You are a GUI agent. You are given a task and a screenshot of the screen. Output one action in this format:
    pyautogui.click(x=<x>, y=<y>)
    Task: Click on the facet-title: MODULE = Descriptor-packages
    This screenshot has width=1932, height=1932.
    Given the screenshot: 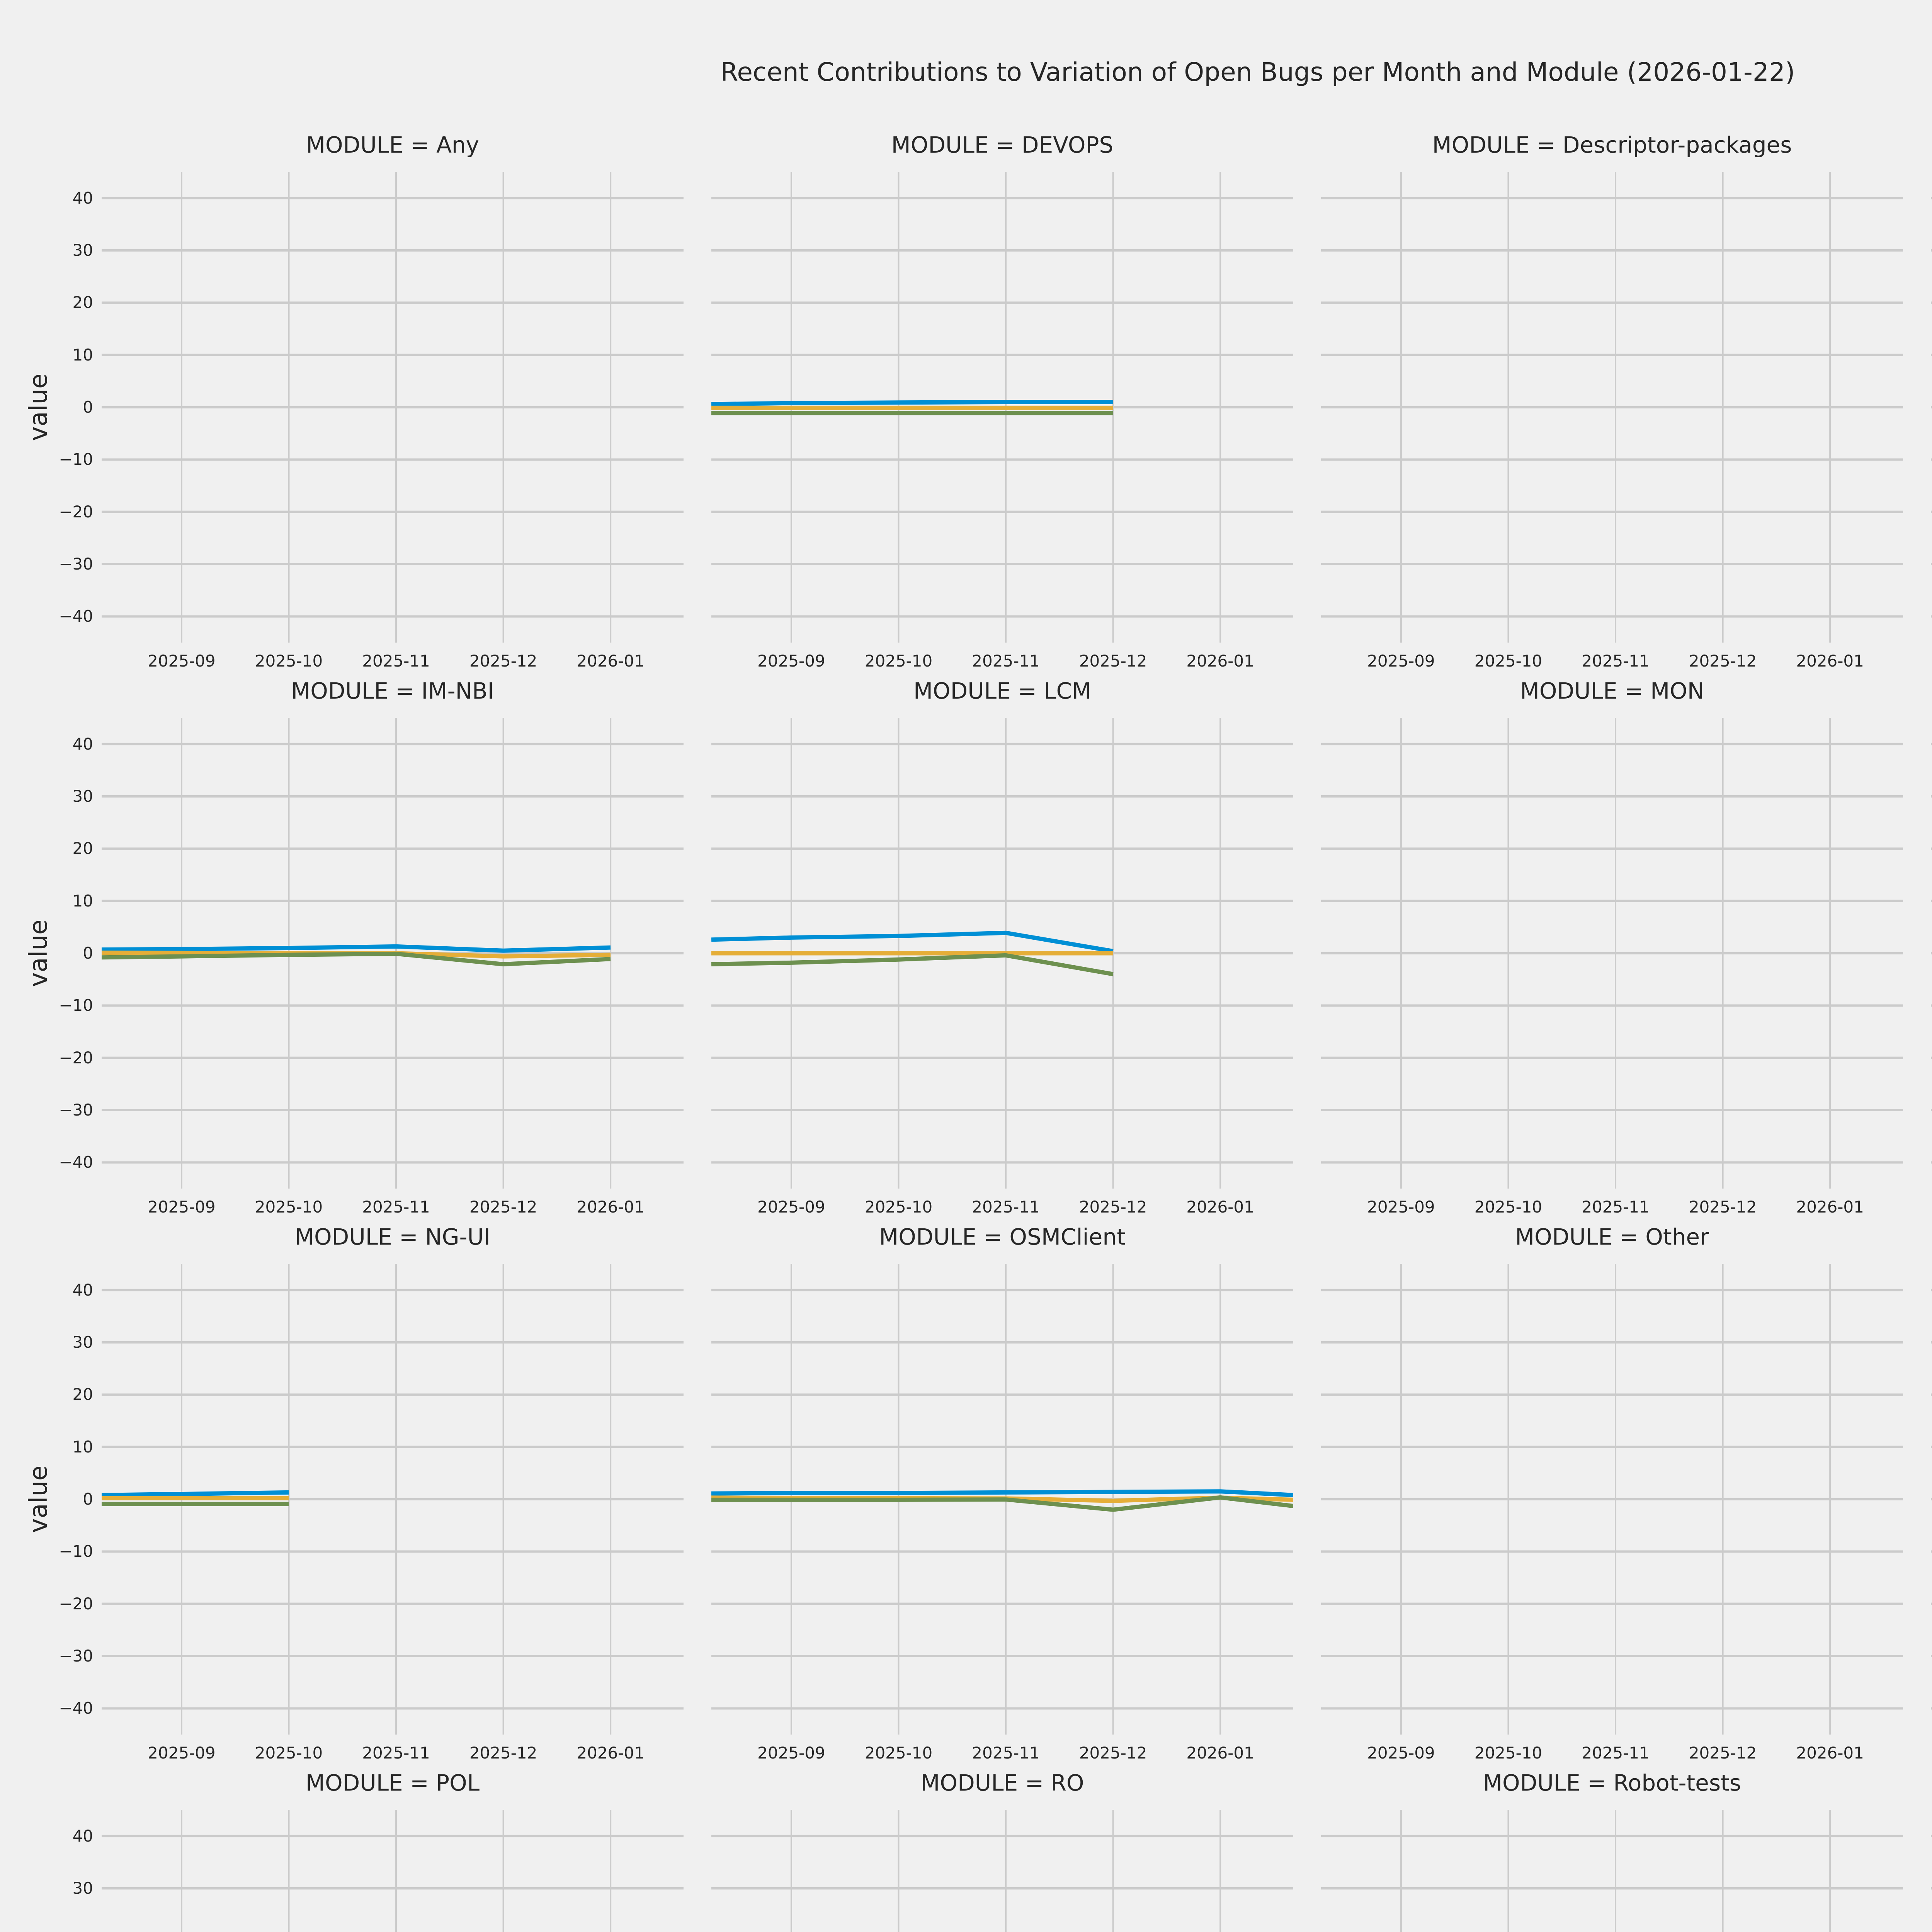 What is the action you would take?
    pyautogui.click(x=1612, y=145)
    